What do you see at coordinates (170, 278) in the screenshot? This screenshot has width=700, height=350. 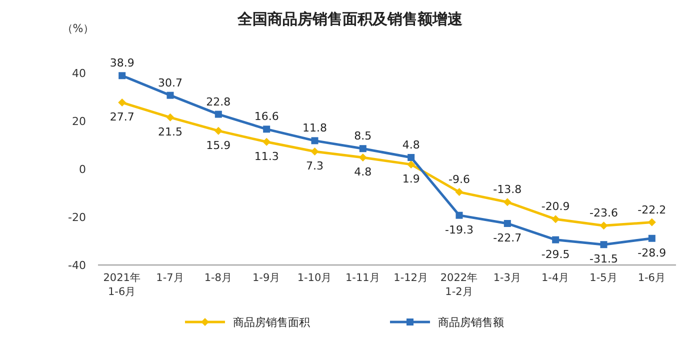 I see `x-tick-label: 1-7月` at bounding box center [170, 278].